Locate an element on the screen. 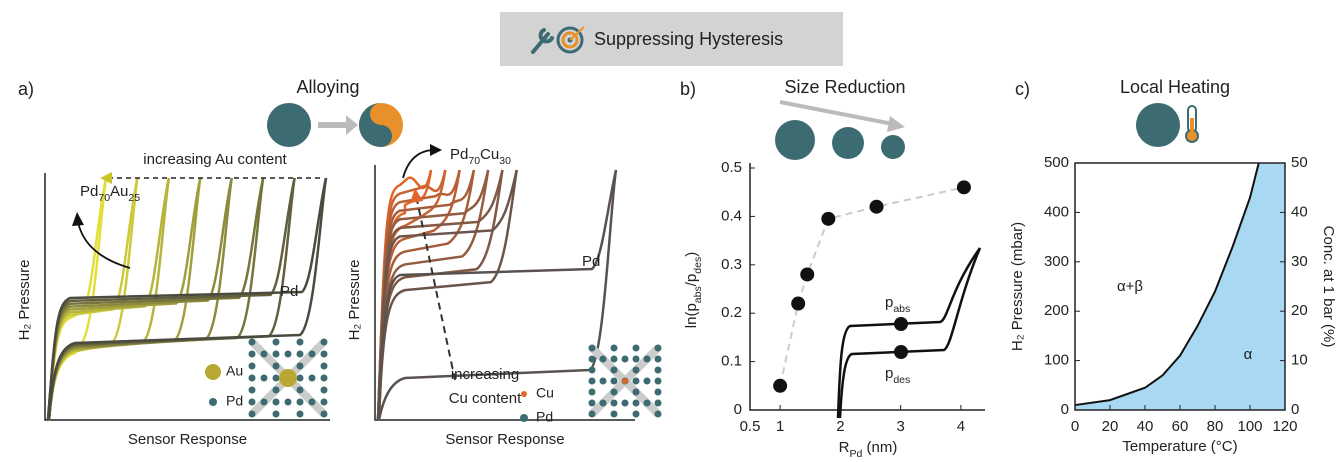 The image size is (1340, 462). alloy-label-part: 70 is located at coordinates (104, 198).